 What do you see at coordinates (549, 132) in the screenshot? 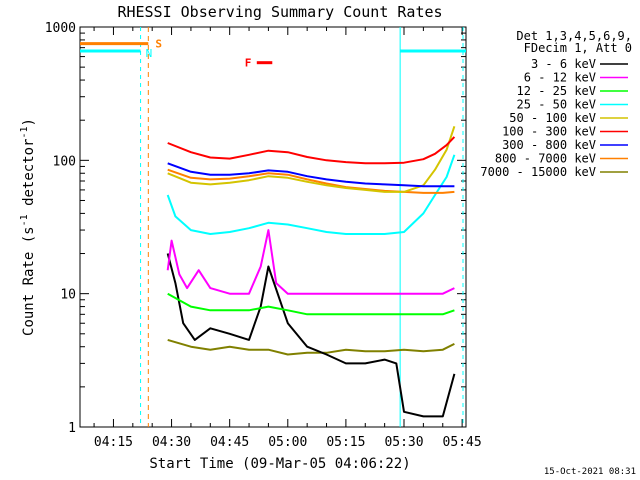
I see `legend-label: 100 - 300 keV` at bounding box center [549, 132].